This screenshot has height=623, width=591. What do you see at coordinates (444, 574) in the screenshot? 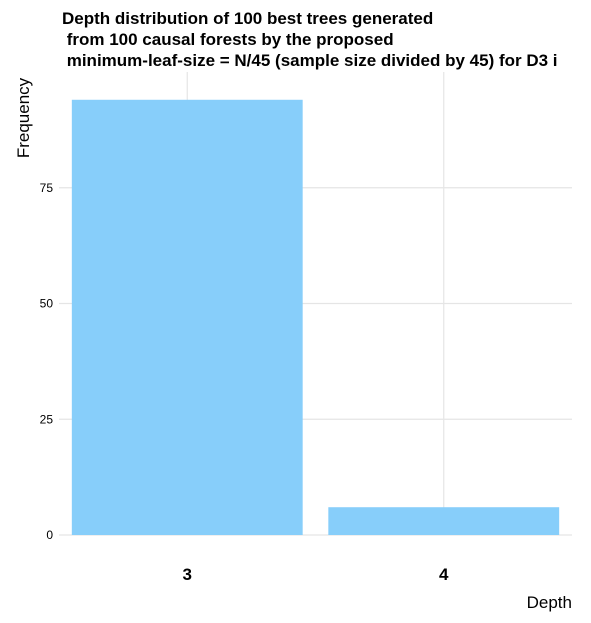
I see `x-tick-label-4: 4` at bounding box center [444, 574].